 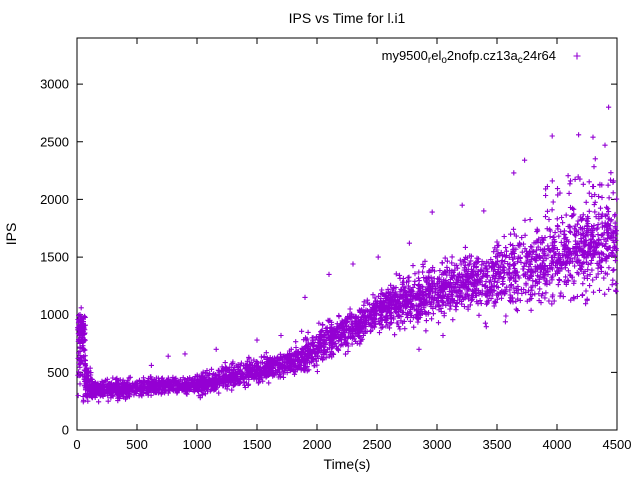 What do you see at coordinates (377, 444) in the screenshot?
I see `x-tick-label: 2500` at bounding box center [377, 444].